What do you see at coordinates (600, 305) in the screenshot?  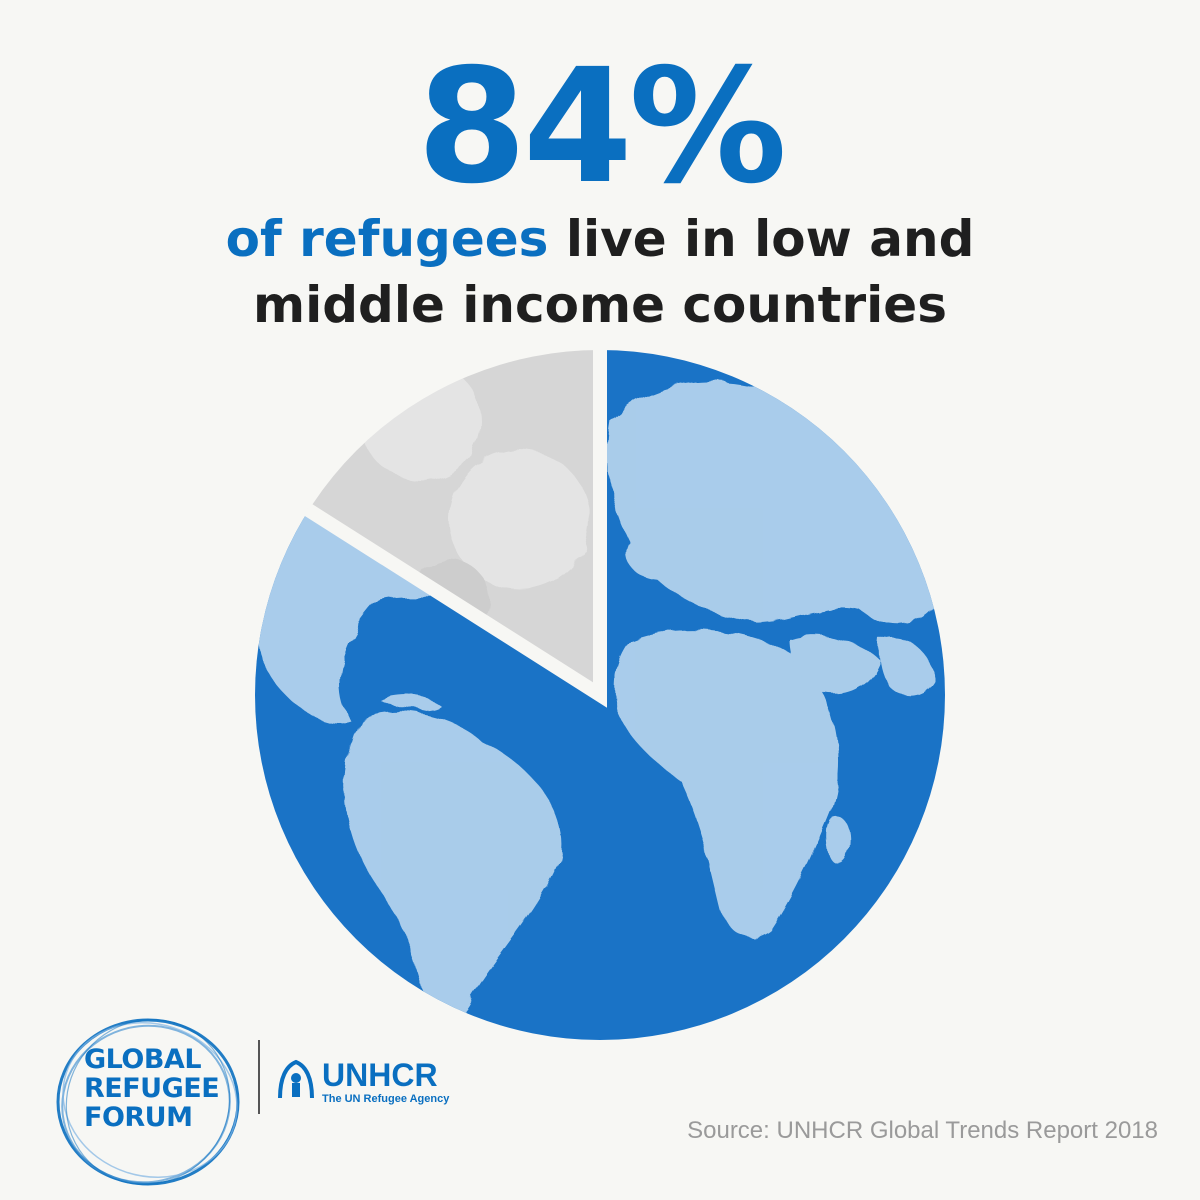 I see `subtitle-line2: middle income countries` at bounding box center [600, 305].